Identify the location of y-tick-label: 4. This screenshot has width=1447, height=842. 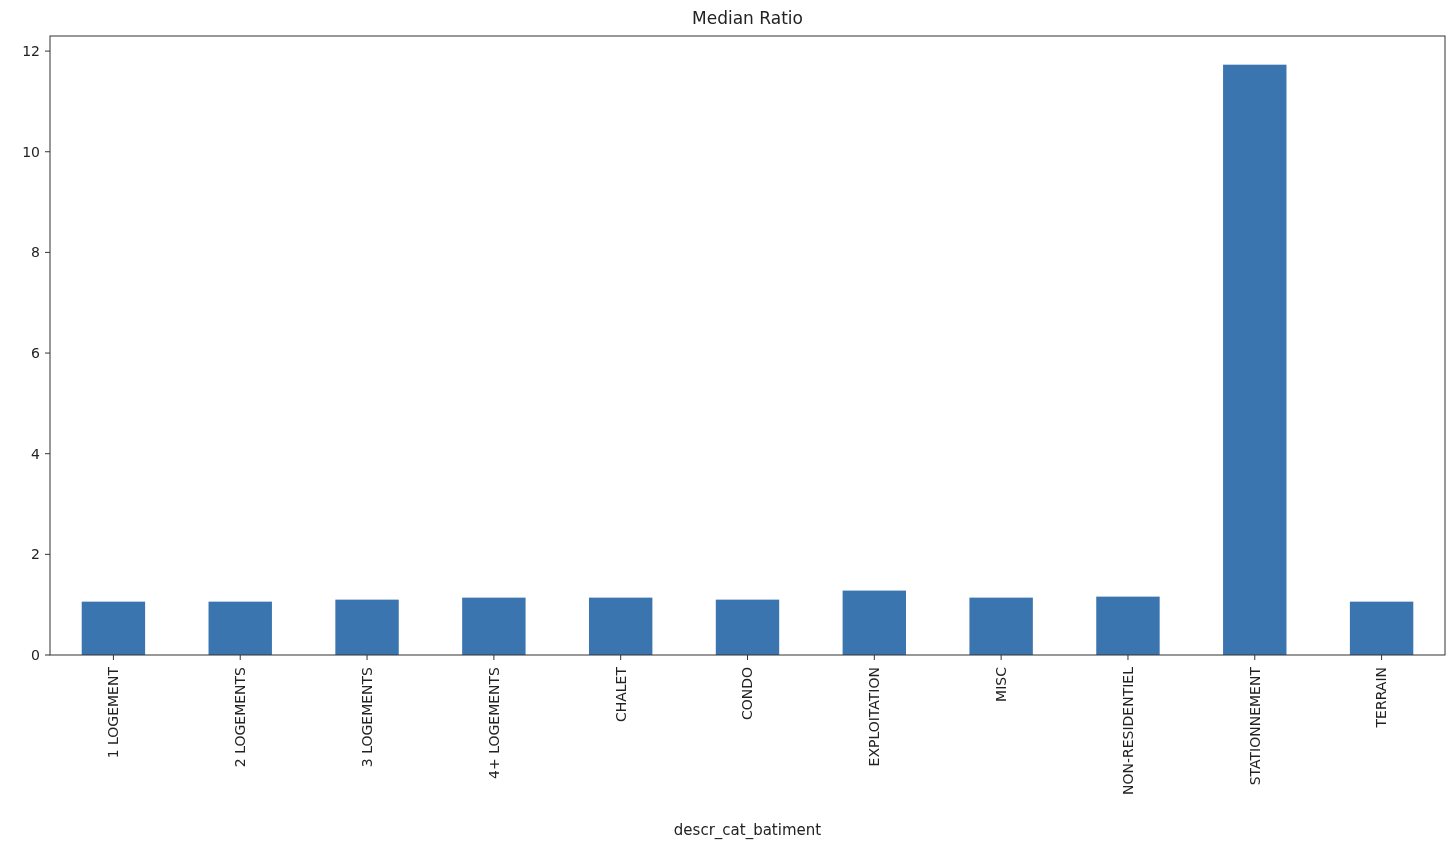
(36, 453).